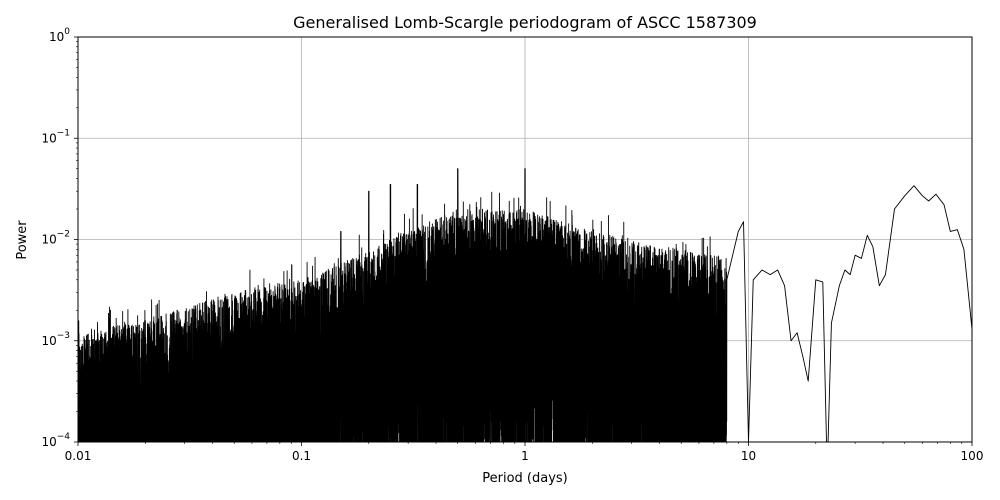 Image resolution: width=1000 pixels, height=500 pixels. I want to click on x-tick-label: 1, so click(525, 456).